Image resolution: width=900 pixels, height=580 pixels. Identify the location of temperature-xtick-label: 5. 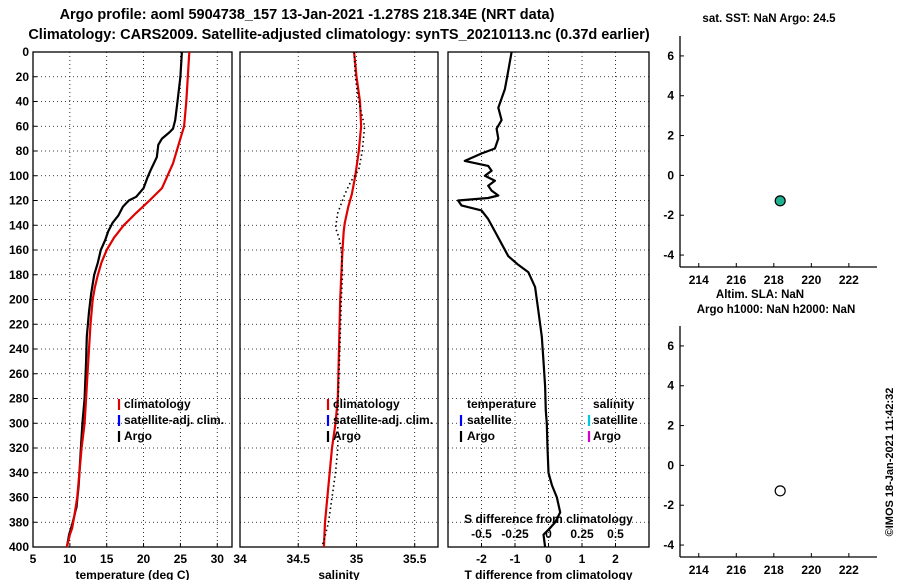
(33, 559).